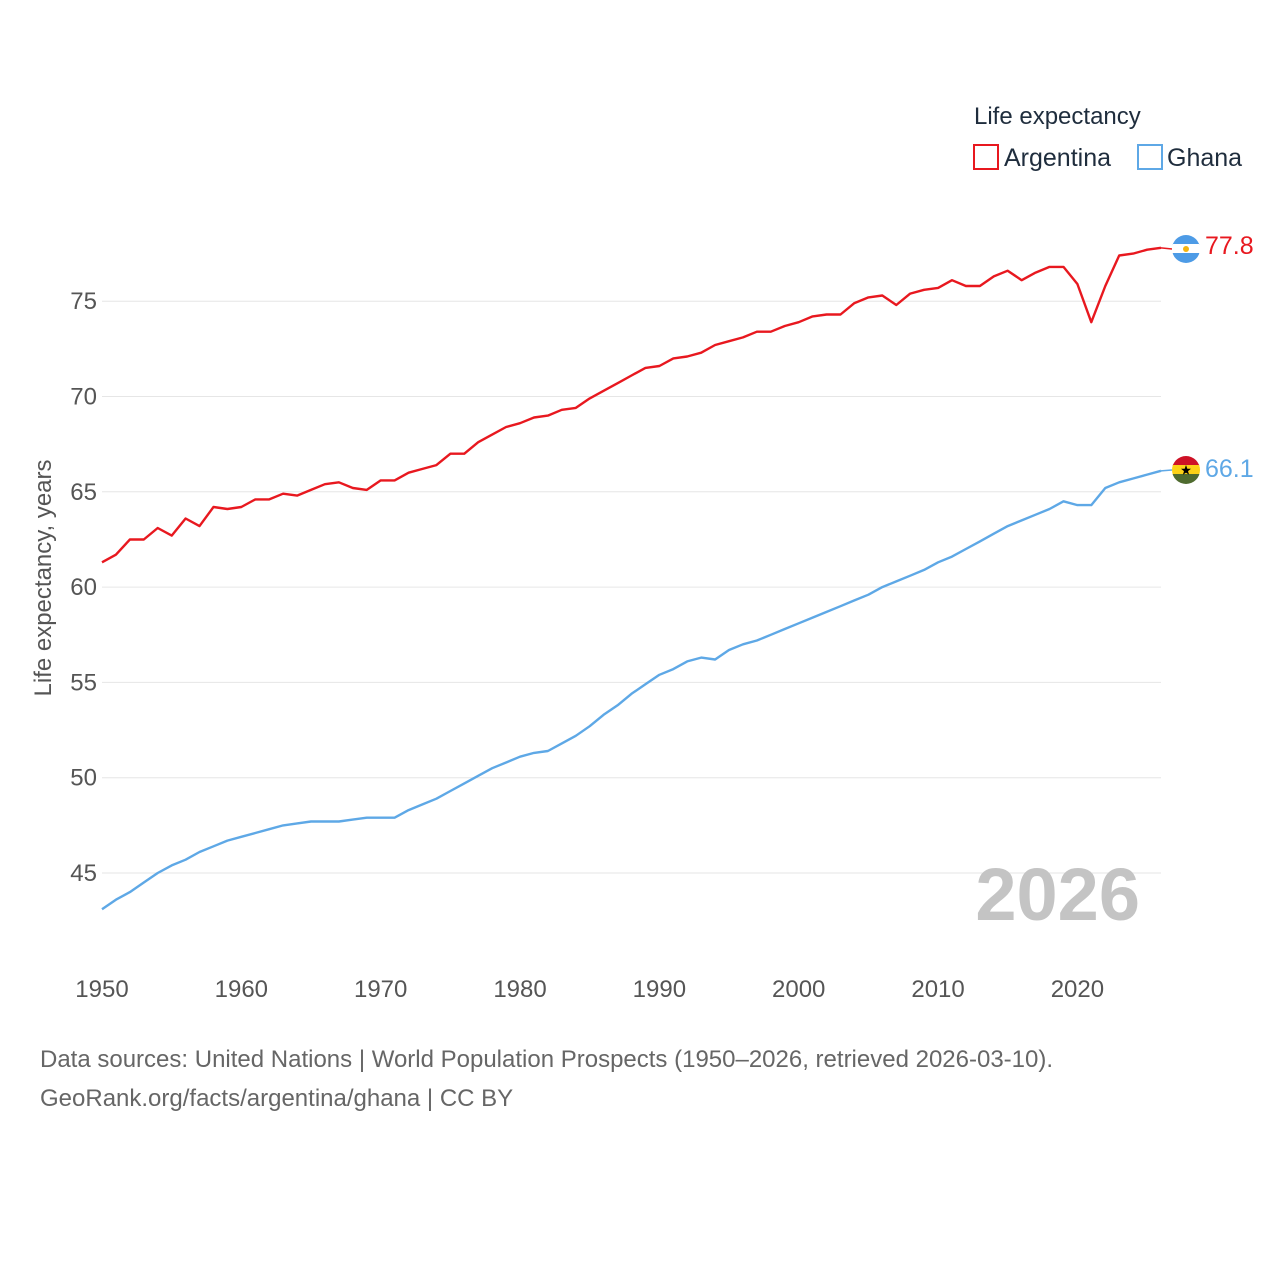 The image size is (1280, 1280). What do you see at coordinates (519, 989) in the screenshot?
I see `x-tick-label: 1980` at bounding box center [519, 989].